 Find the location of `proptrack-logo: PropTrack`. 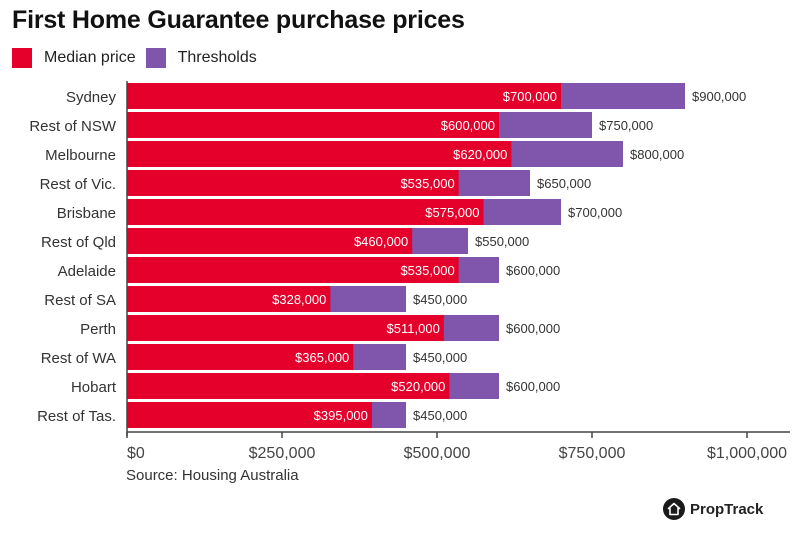

proptrack-logo: PropTrack is located at coordinates (713, 509).